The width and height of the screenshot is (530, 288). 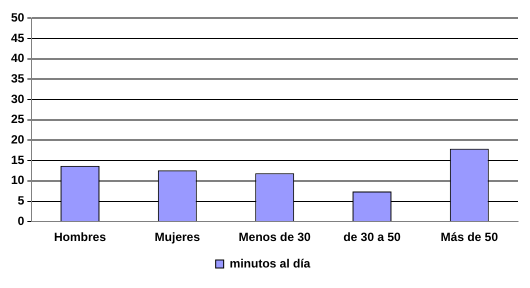 I want to click on x-tick-label: Mujeres, so click(x=177, y=237).